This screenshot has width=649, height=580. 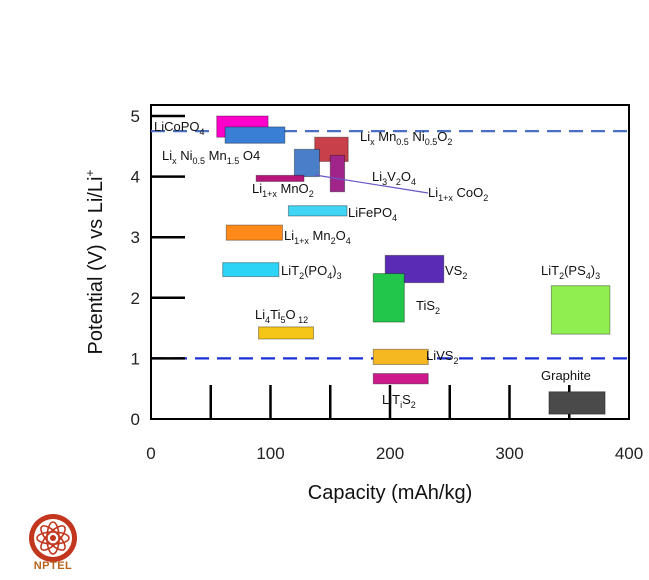 I want to click on box-livs2, so click(x=400, y=356).